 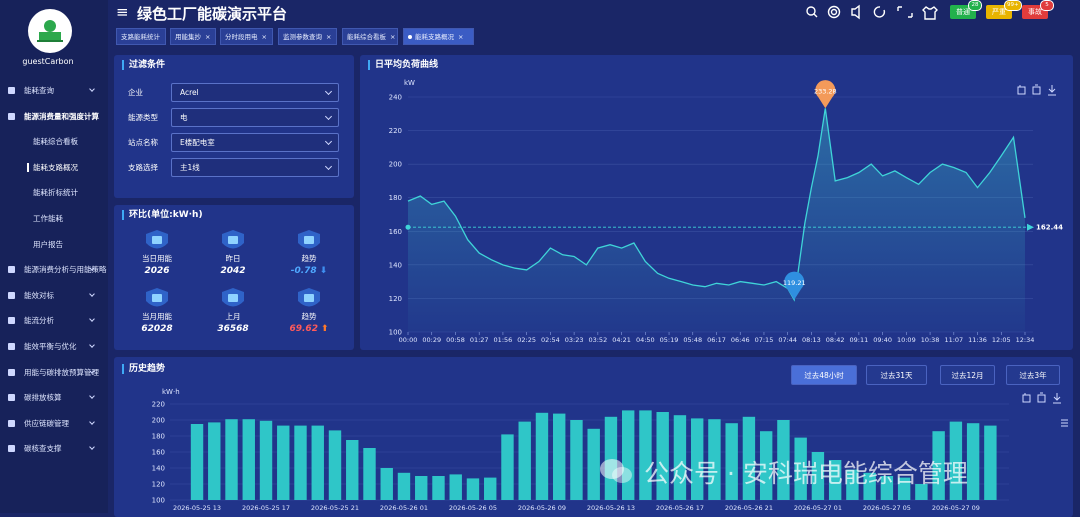 What do you see at coordinates (309, 271) in the screenshot?
I see `stat-value: -0.78 ⬇` at bounding box center [309, 271].